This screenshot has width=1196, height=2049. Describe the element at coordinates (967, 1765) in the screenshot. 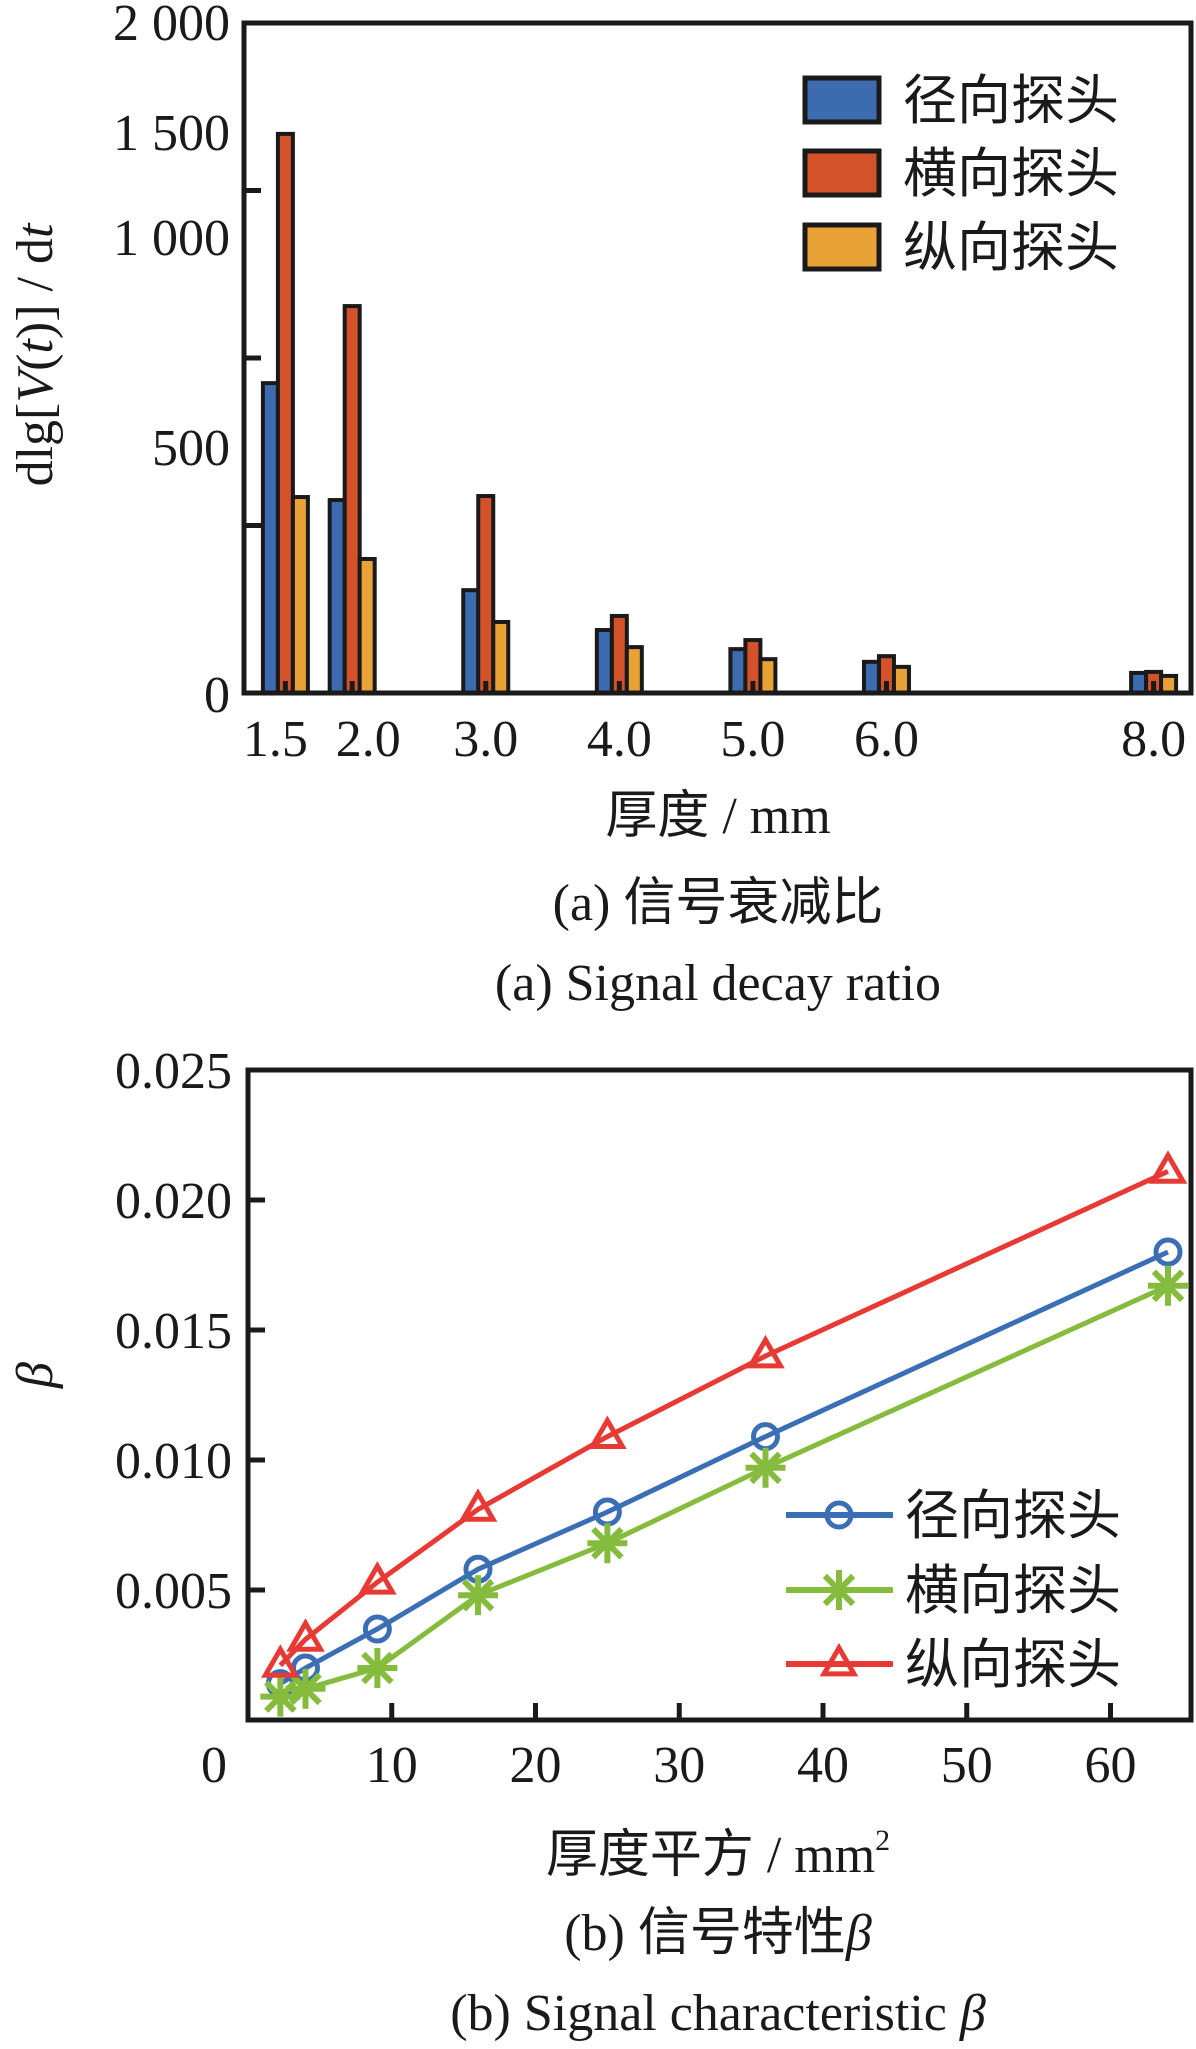

I see `x-tick-label: 50` at that location.